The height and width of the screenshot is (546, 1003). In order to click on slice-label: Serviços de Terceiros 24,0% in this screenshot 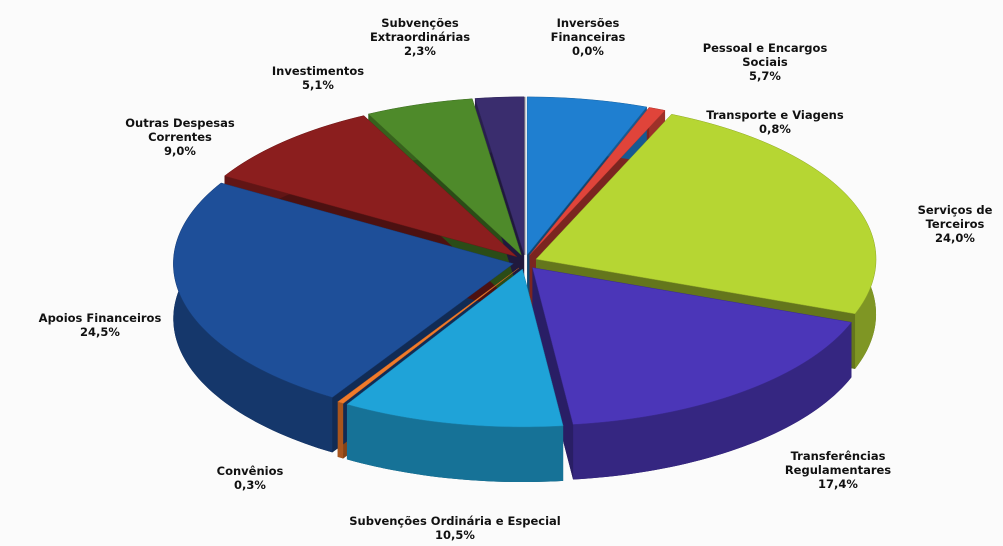, I will do `click(955, 224)`.